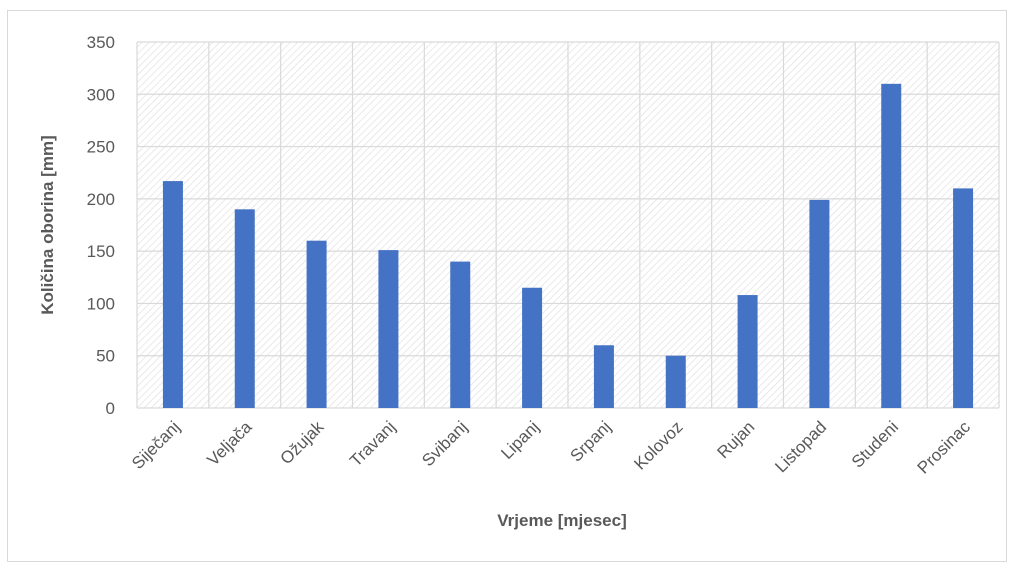  I want to click on x-axis-title: Vrjeme [mjesec], so click(561, 520).